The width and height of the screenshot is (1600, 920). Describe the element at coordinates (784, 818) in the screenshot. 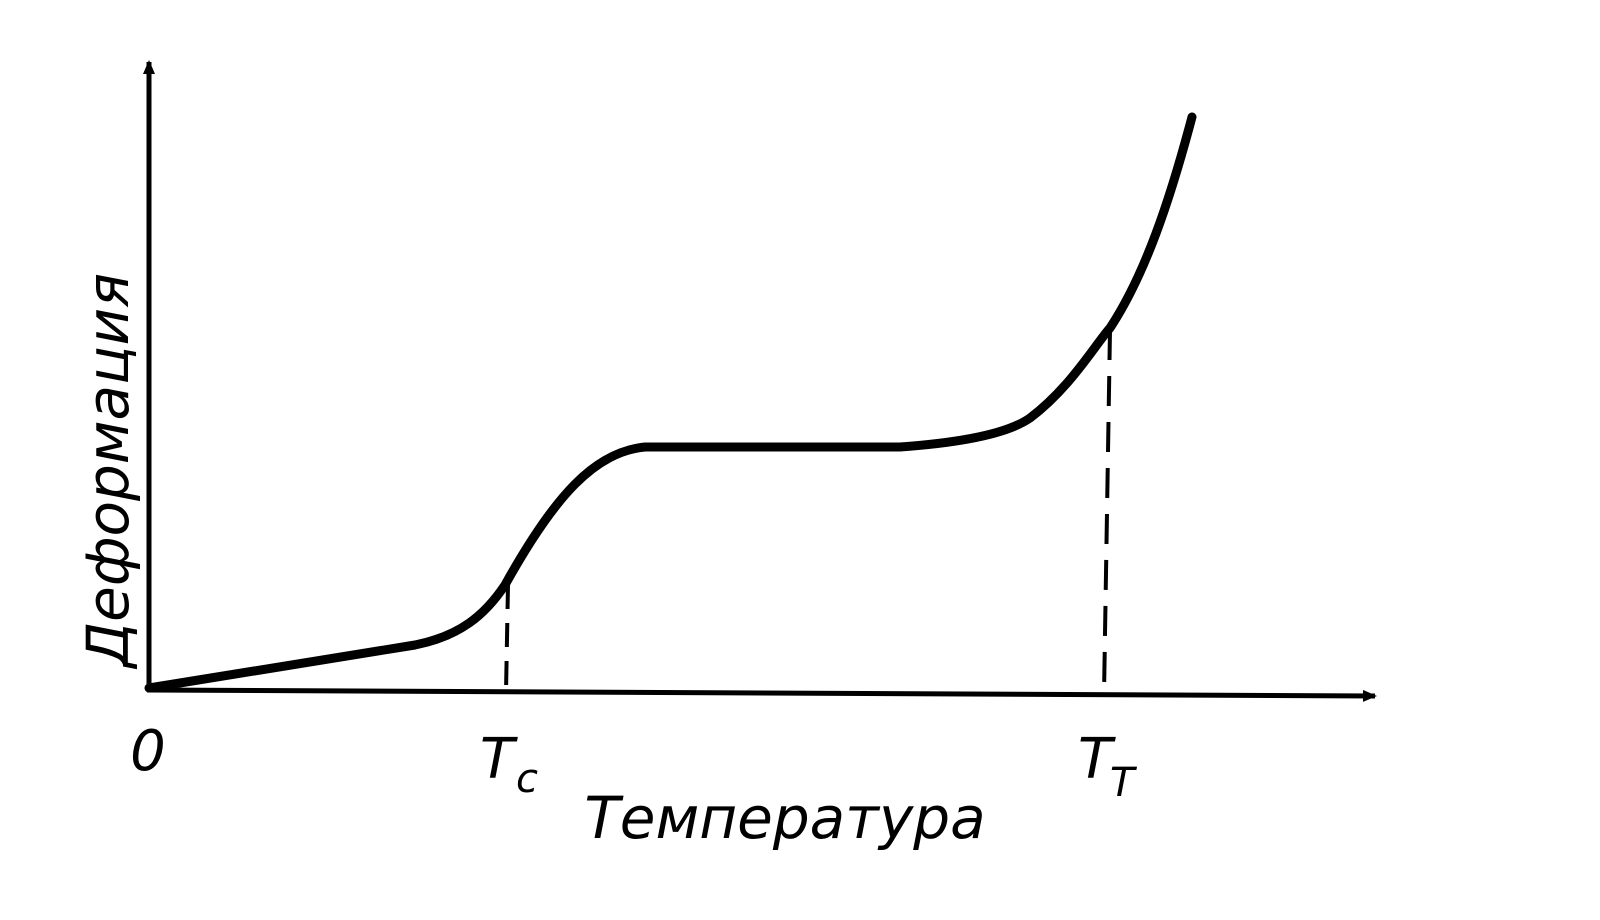

I see `x-axis-label: Температура` at that location.